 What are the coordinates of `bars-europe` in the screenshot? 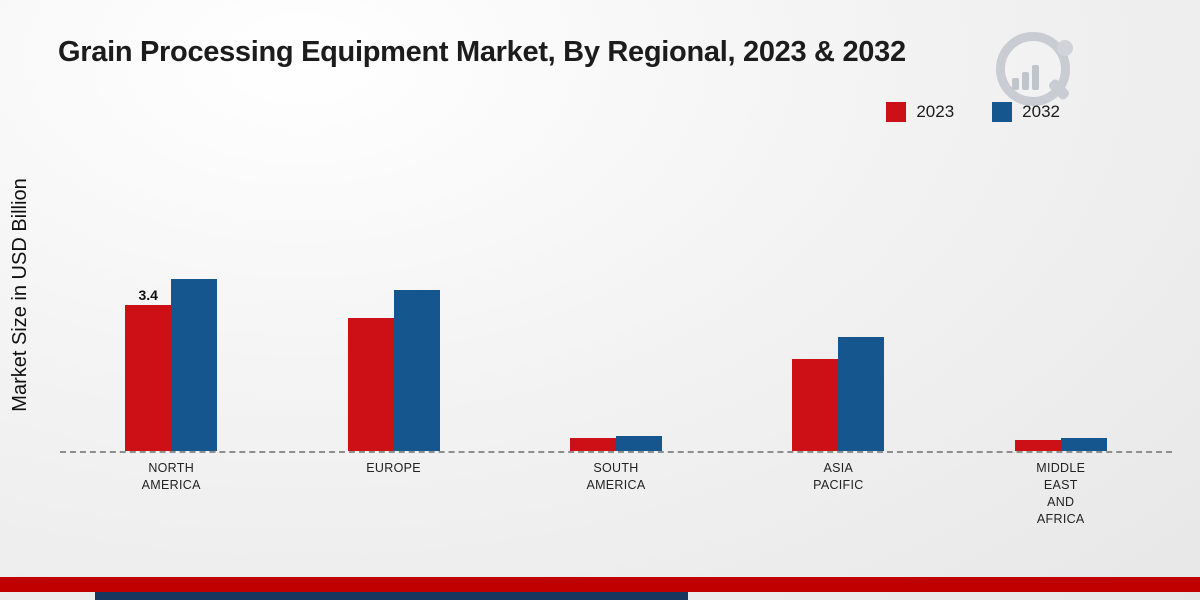 It's located at (393, 357).